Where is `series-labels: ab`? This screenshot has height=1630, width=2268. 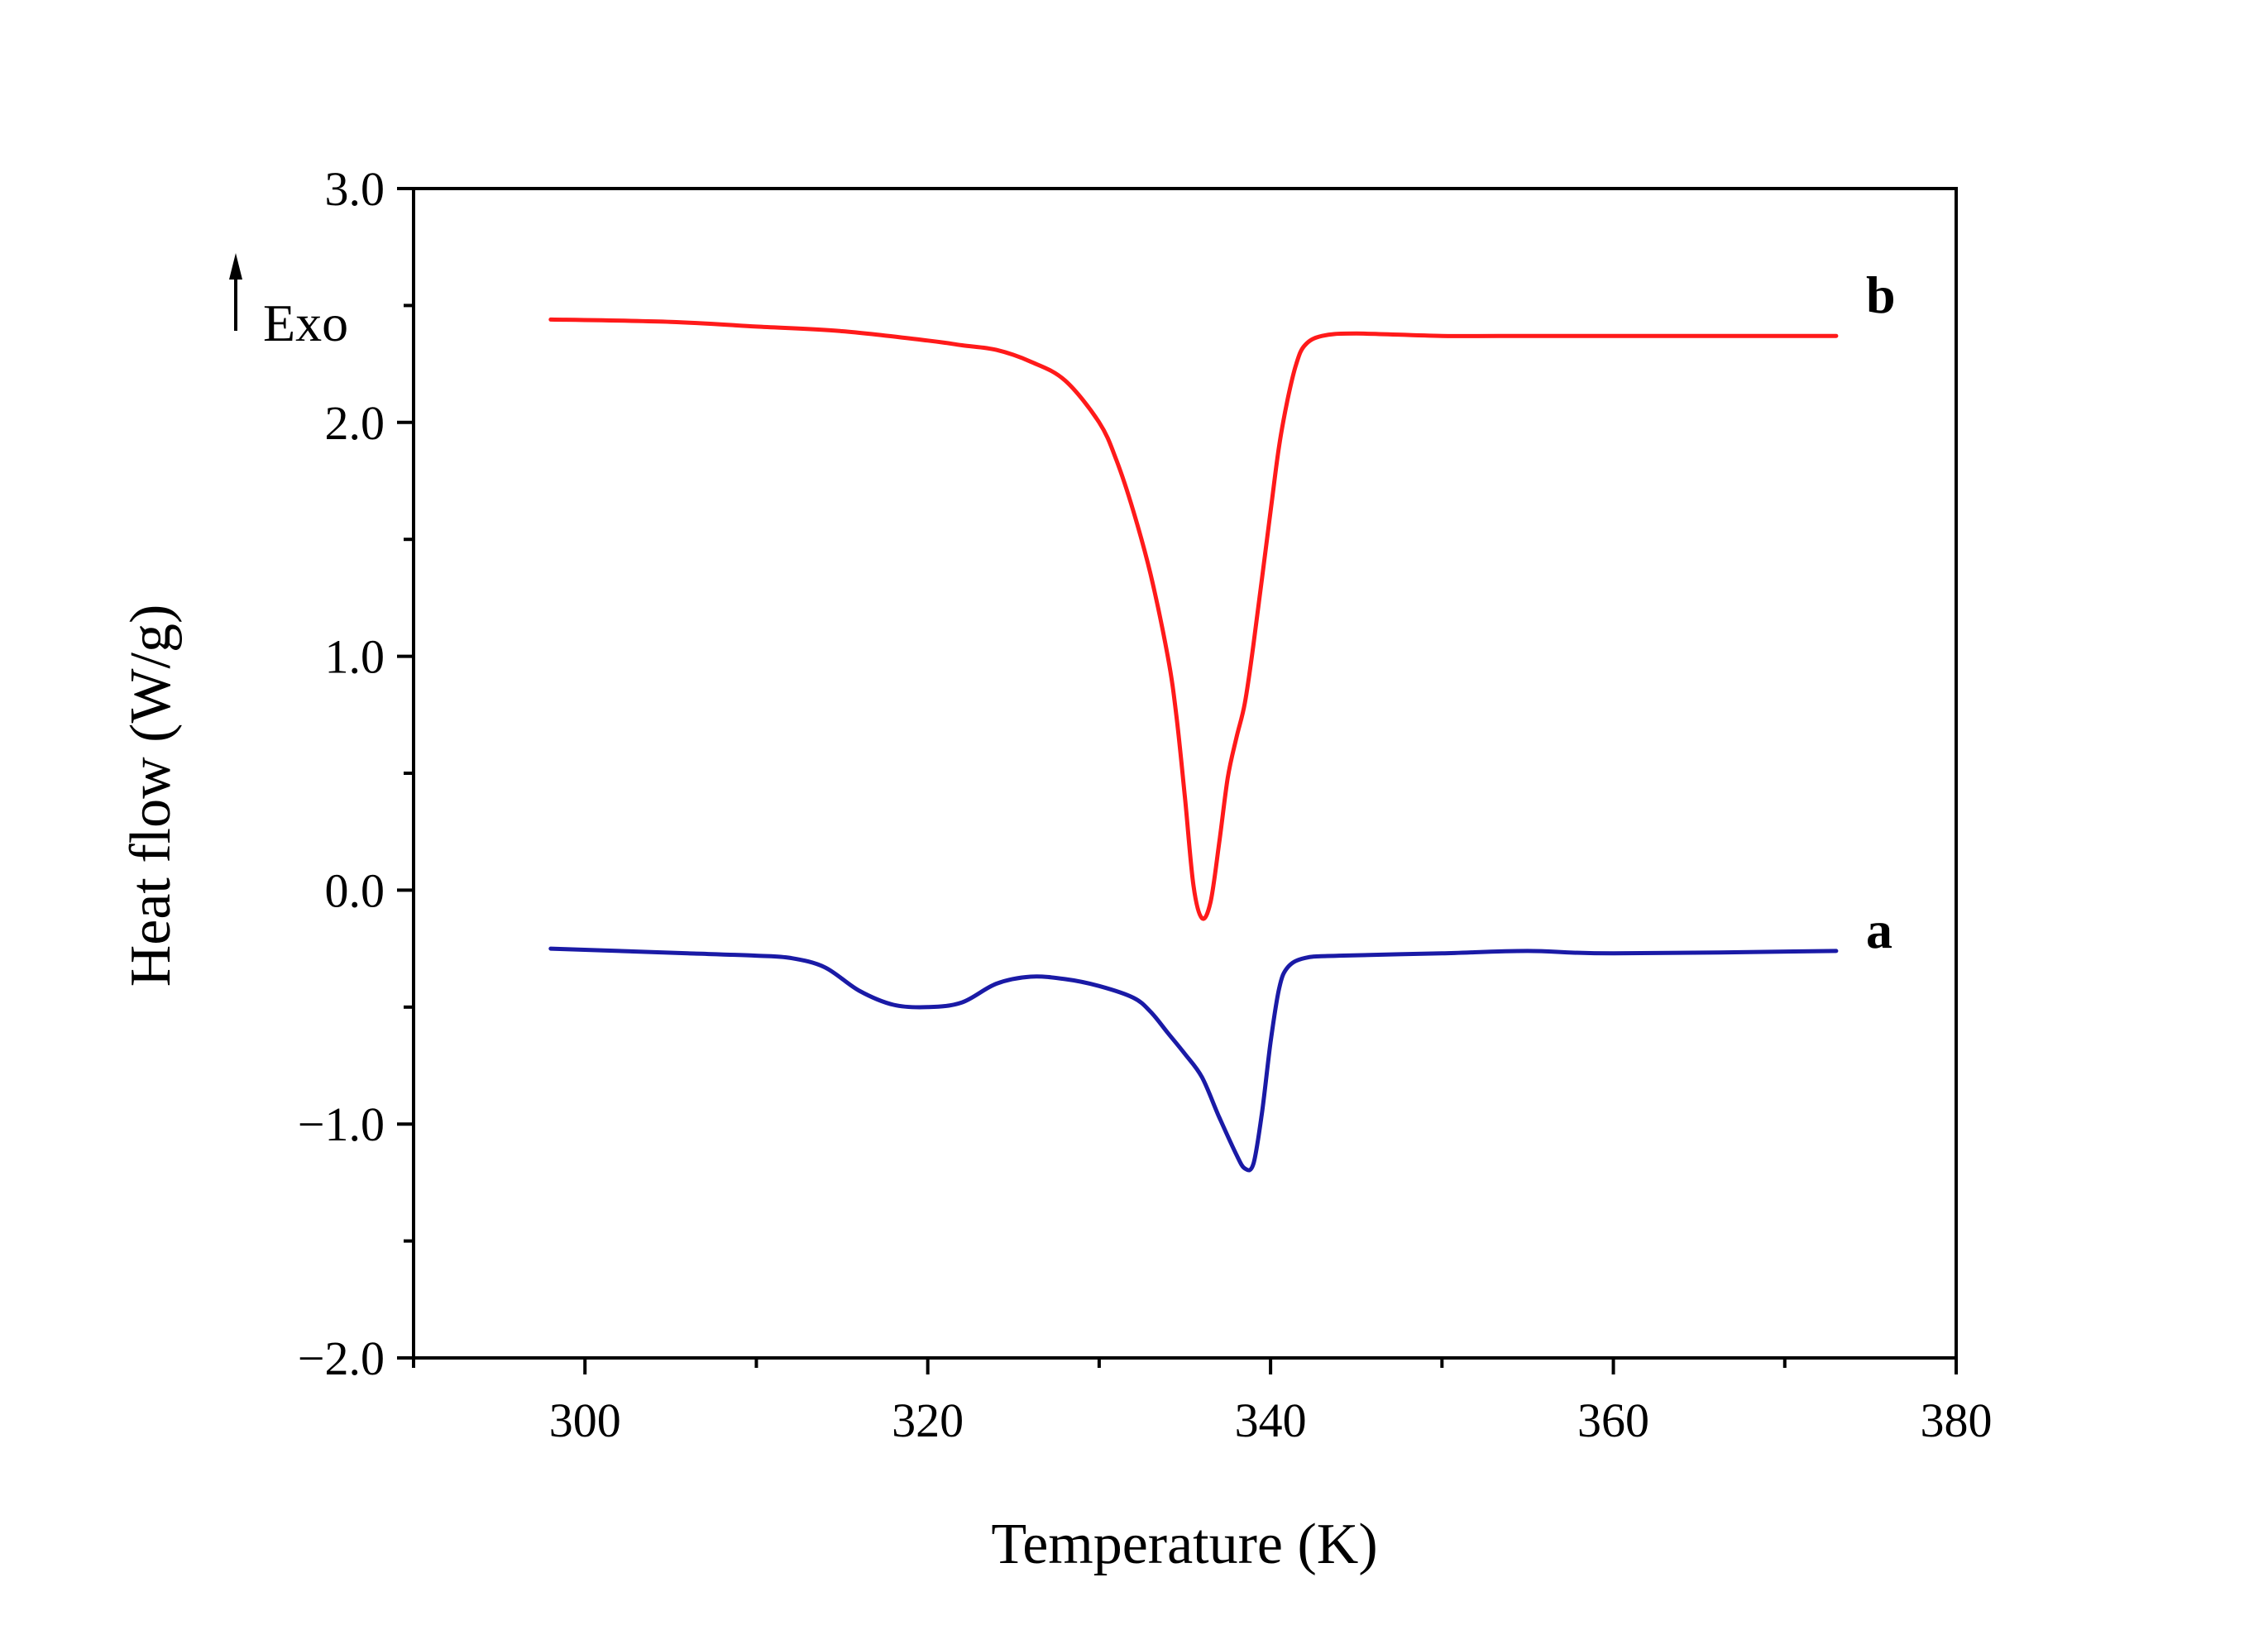 series-labels: ab is located at coordinates (1881, 612).